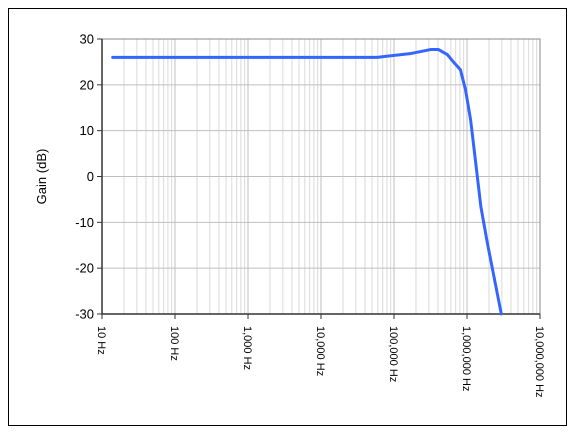  What do you see at coordinates (174, 343) in the screenshot?
I see `x-tick-label: 100 Hz` at bounding box center [174, 343].